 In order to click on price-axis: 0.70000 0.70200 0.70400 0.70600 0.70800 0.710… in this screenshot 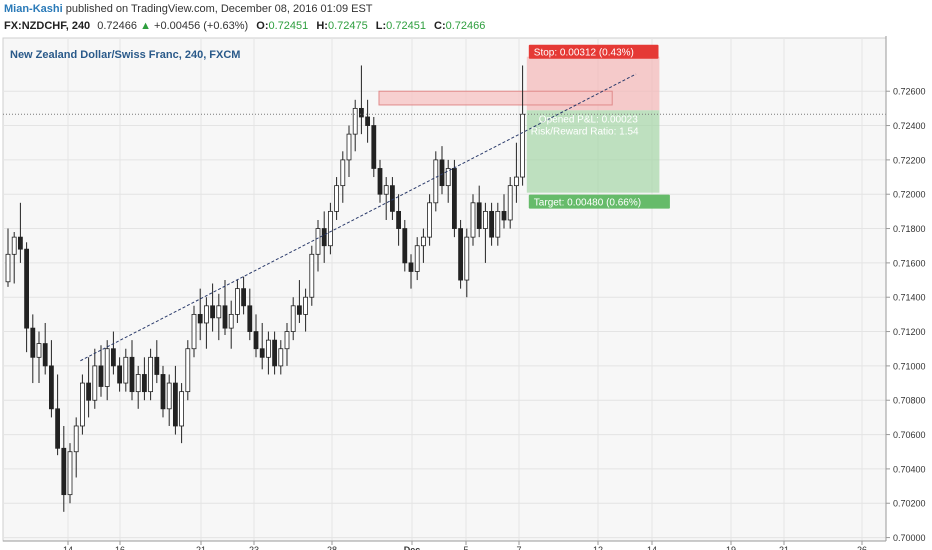, I will do `click(908, 293)`.